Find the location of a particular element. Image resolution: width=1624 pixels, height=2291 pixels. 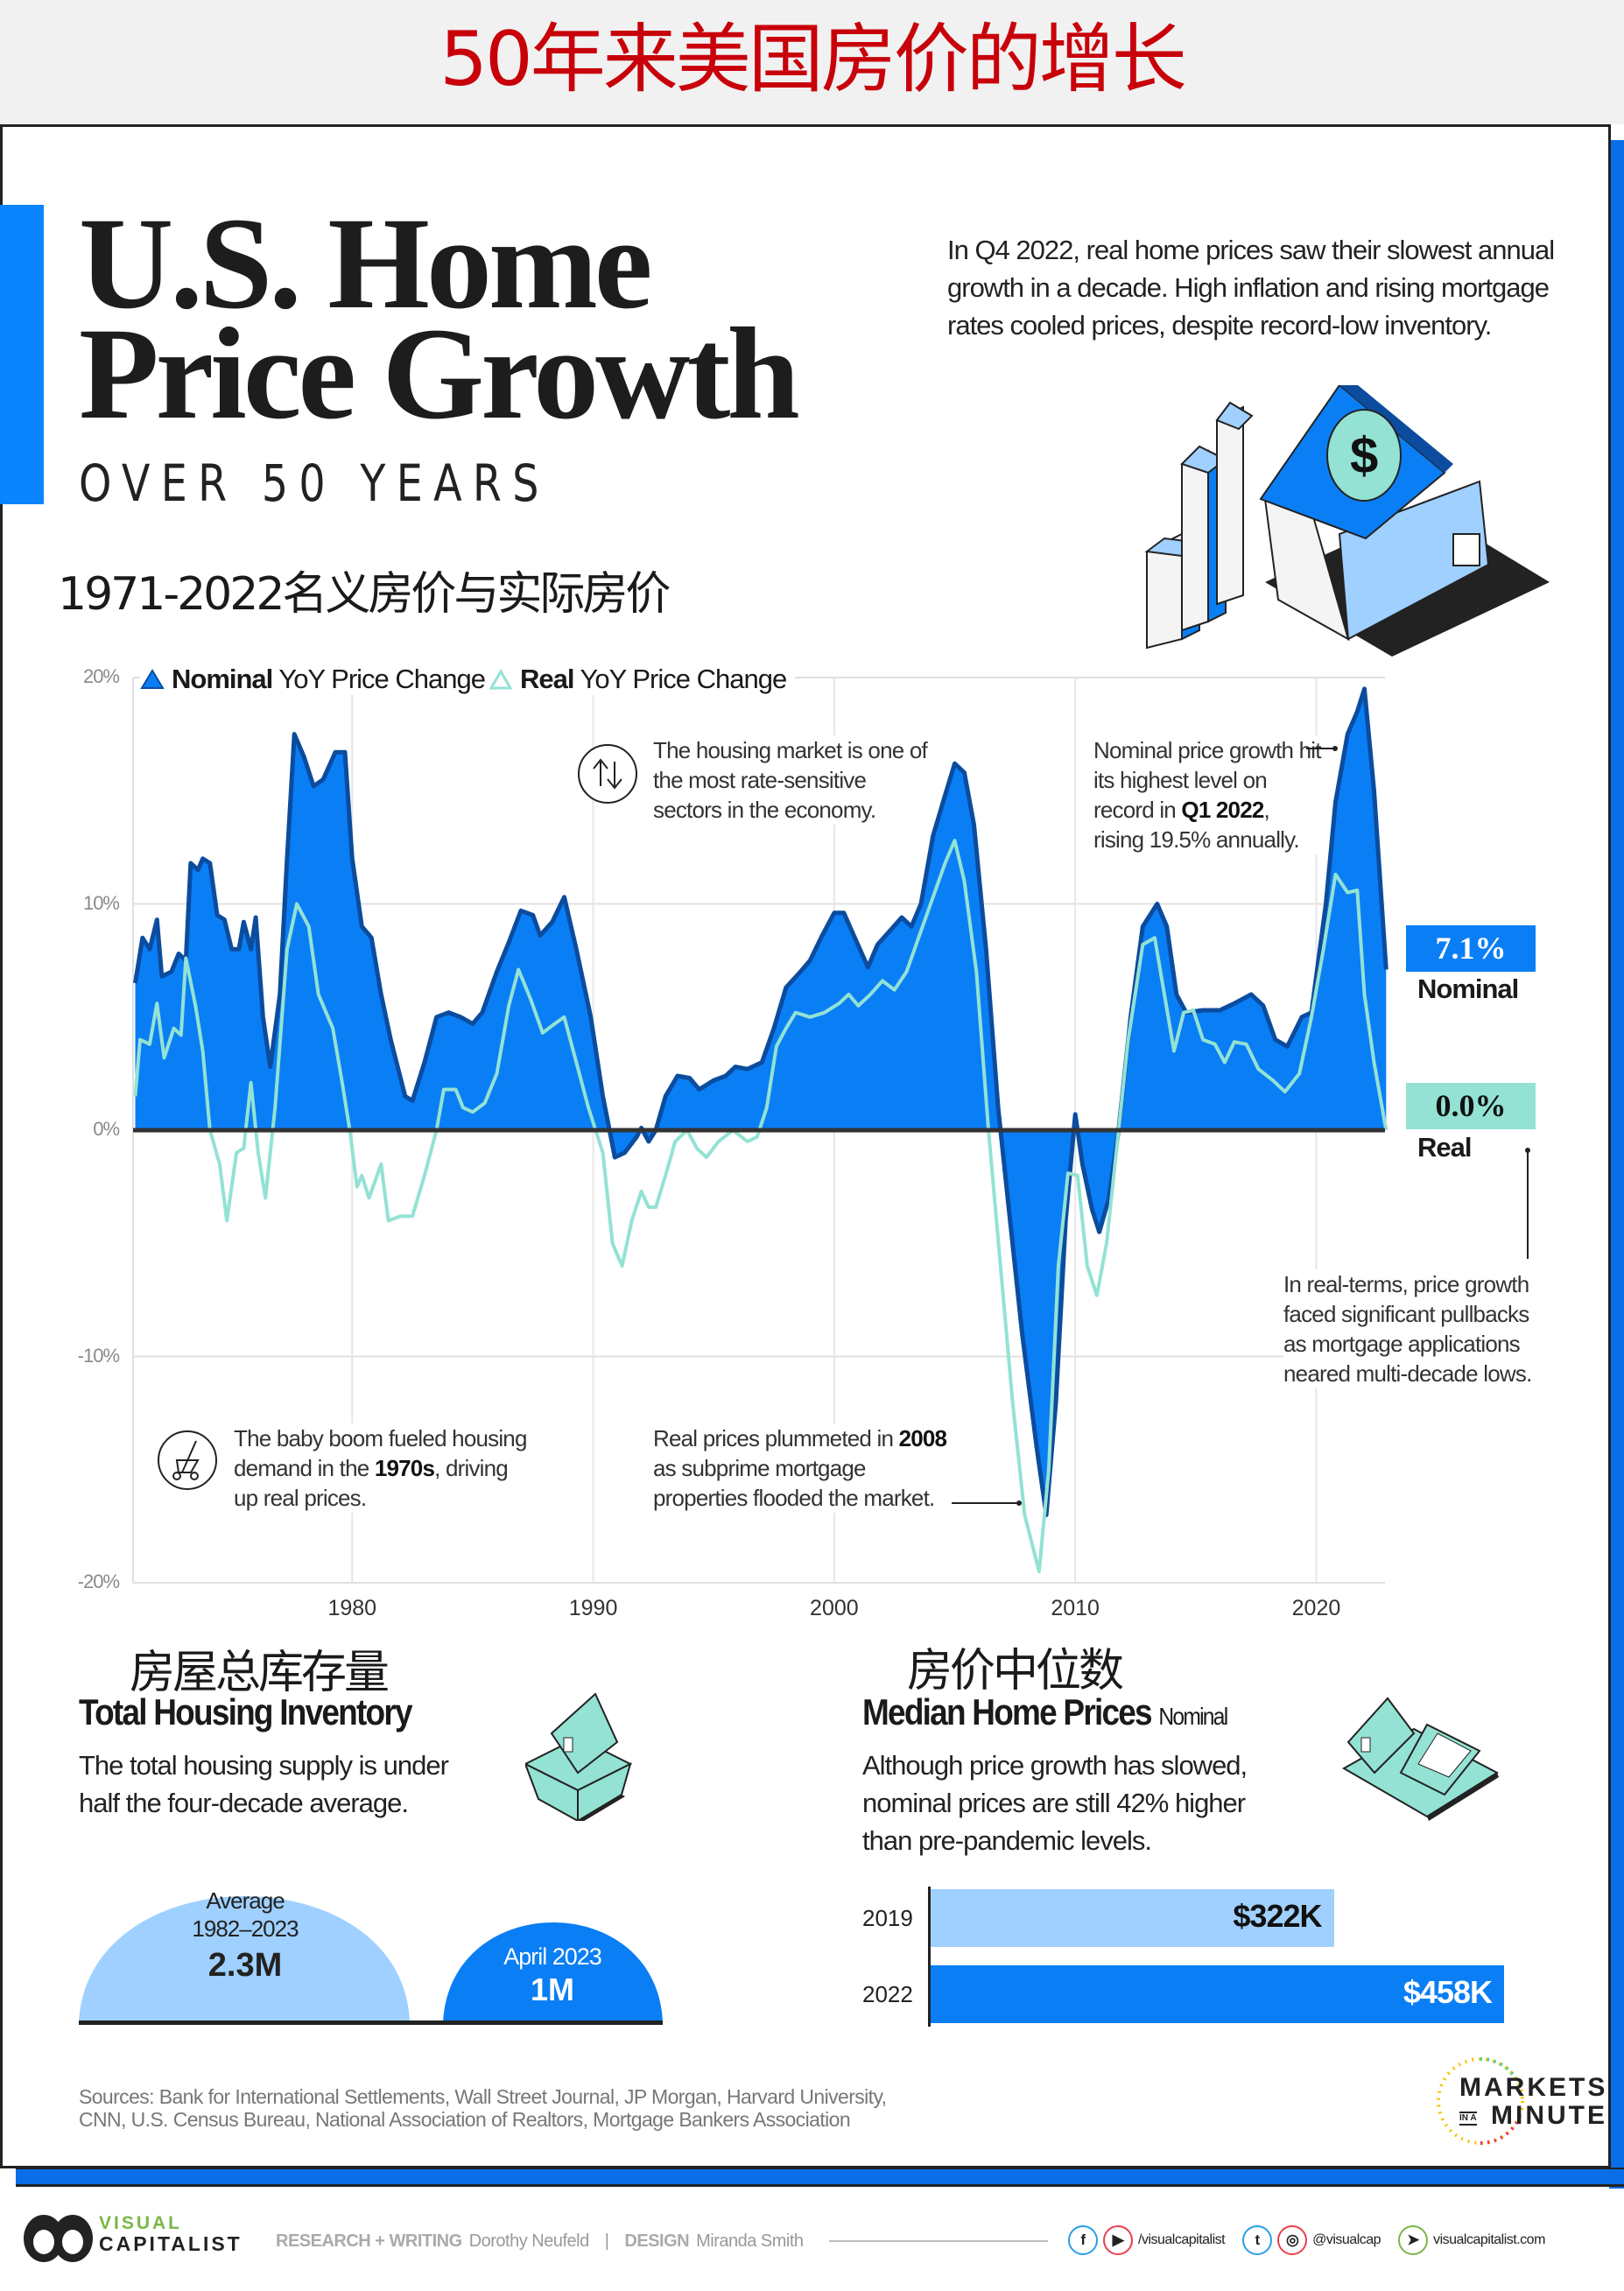

accent-bar is located at coordinates (22, 354).